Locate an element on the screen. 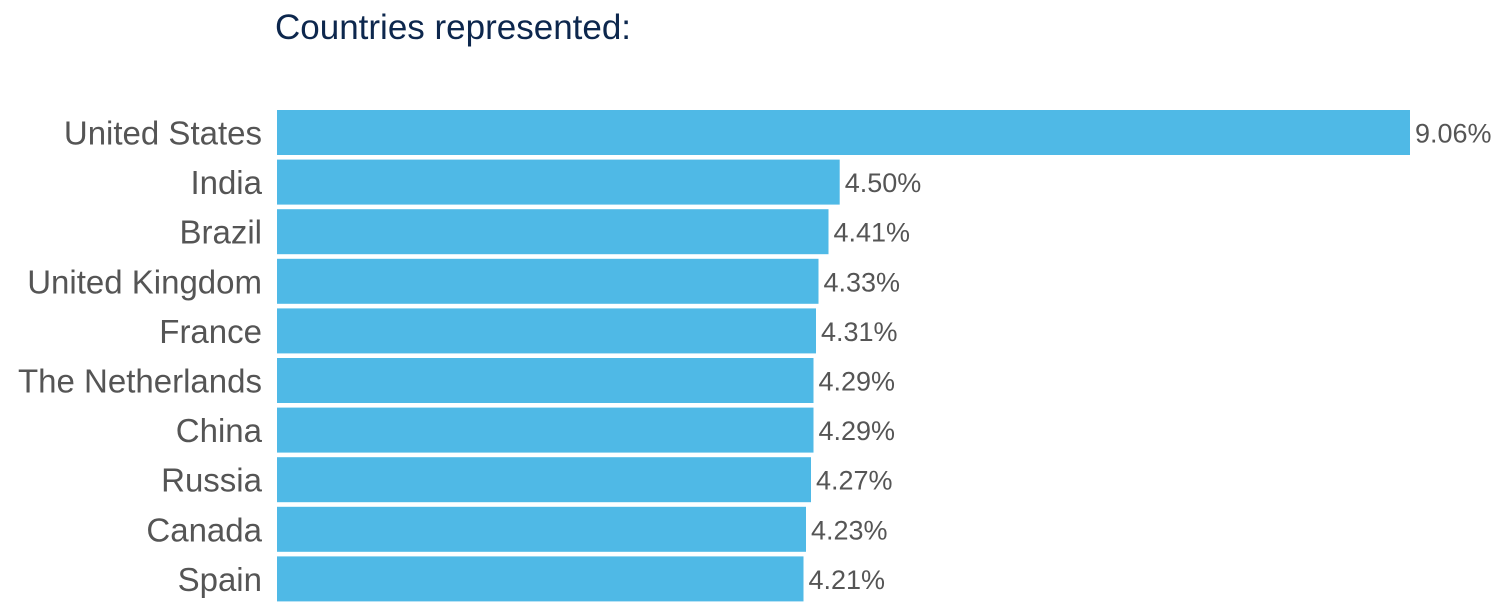 The height and width of the screenshot is (604, 1512). category-label-india: India is located at coordinates (226, 182).